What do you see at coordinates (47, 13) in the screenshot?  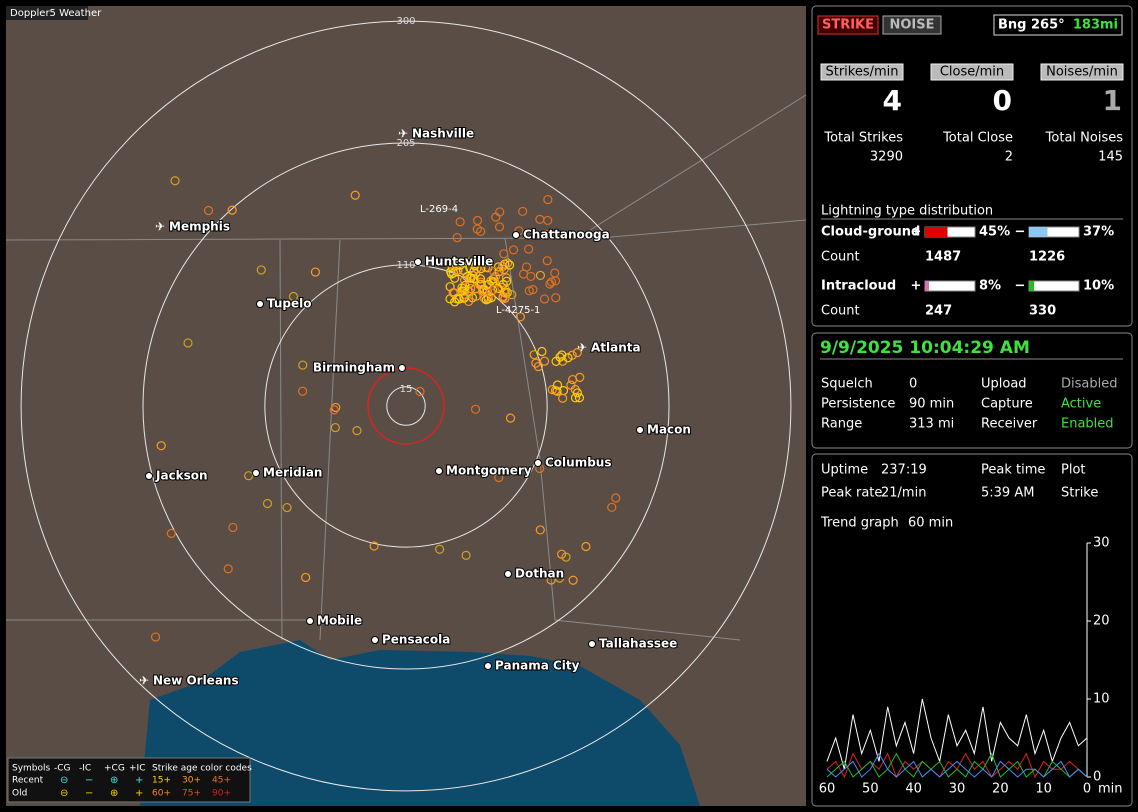 I see `title-bg` at bounding box center [47, 13].